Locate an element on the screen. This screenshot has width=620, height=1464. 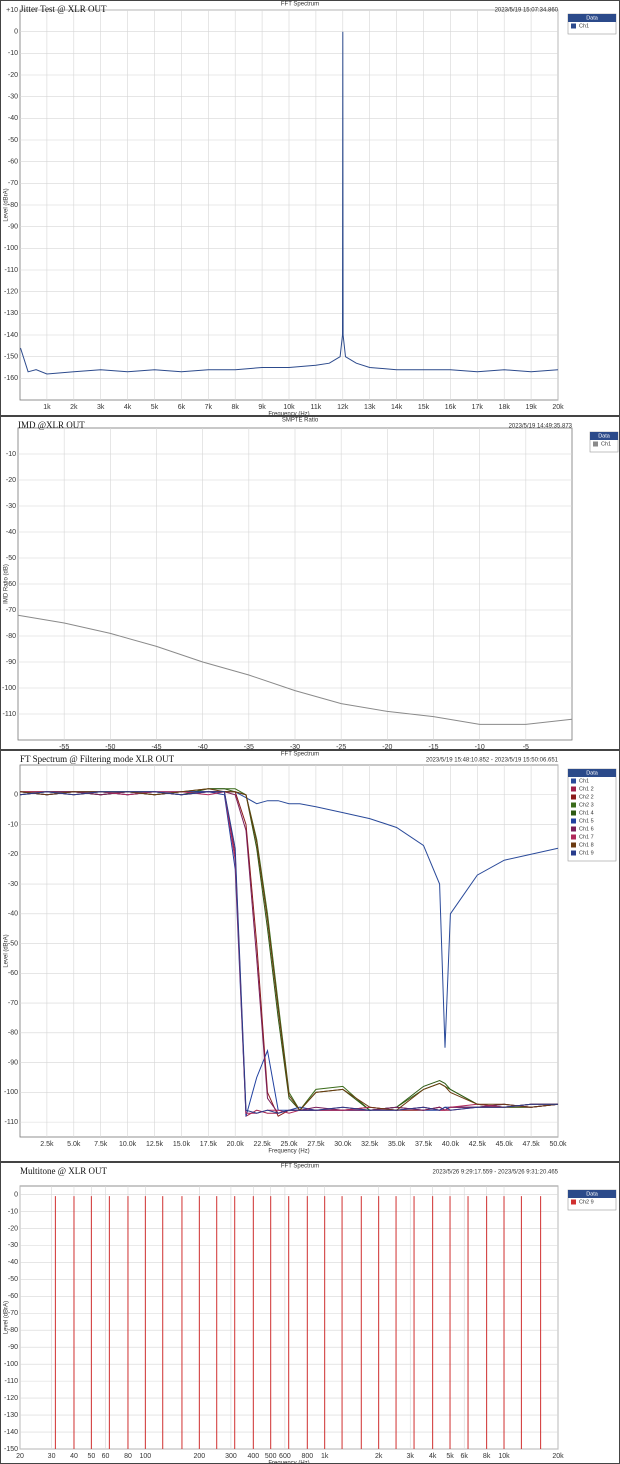
x-tick-label: 300 is located at coordinates (231, 1456).